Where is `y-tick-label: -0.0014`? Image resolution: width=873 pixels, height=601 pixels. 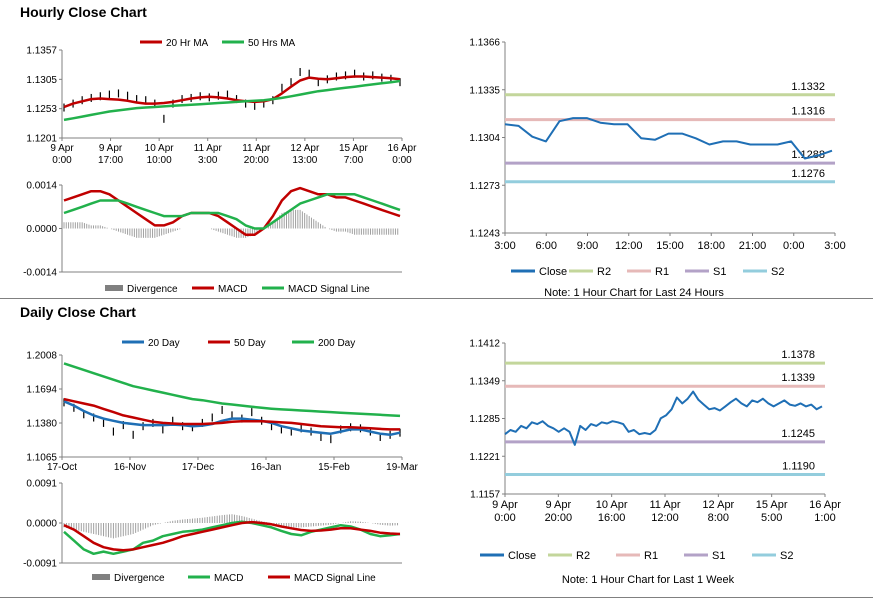 y-tick-label: -0.0014 is located at coordinates (40, 273).